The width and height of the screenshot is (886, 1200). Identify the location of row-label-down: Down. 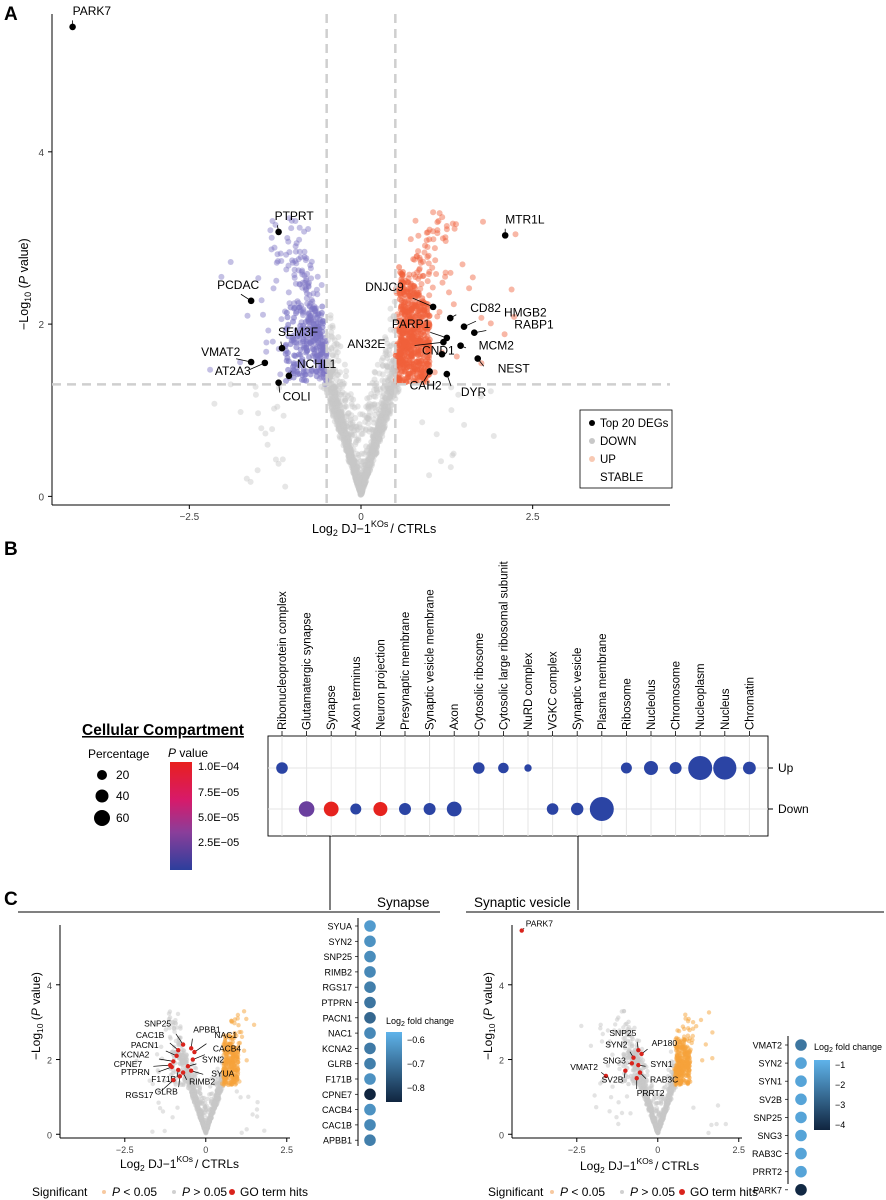
(793, 809).